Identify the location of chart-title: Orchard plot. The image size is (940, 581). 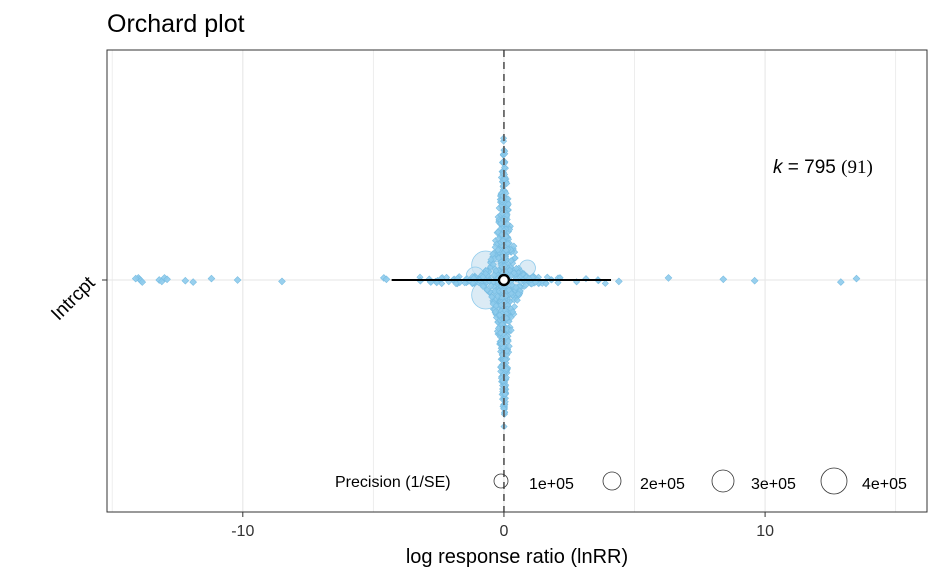
(176, 24).